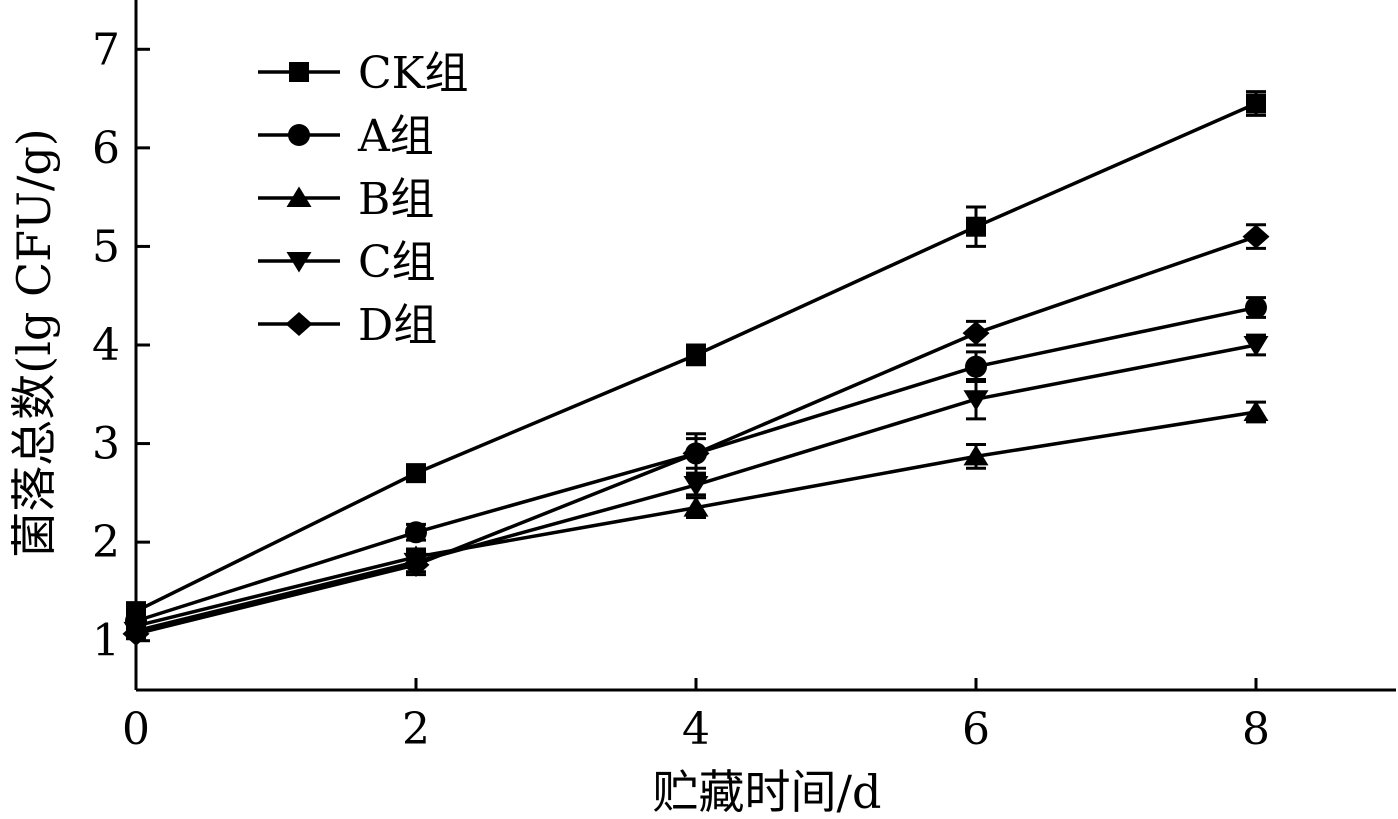 The height and width of the screenshot is (819, 1398). I want to click on x-tick-label: 6, so click(976, 729).